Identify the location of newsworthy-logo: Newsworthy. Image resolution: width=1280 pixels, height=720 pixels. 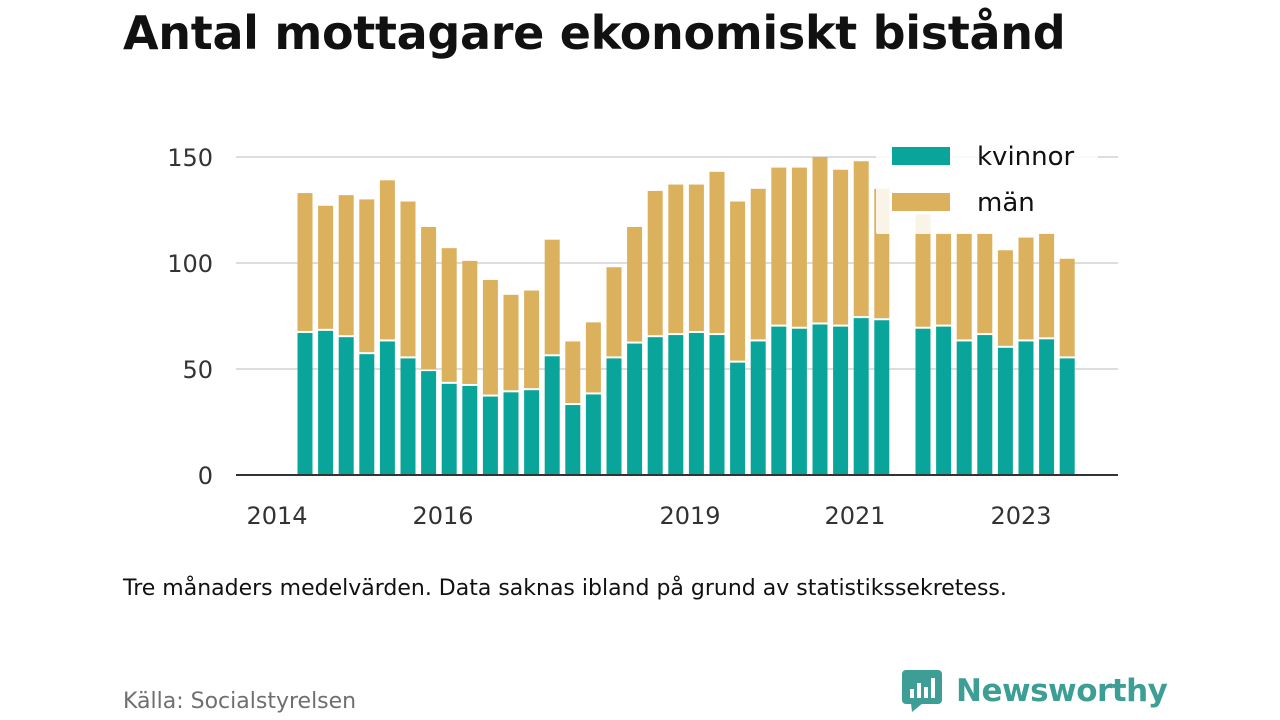
(1035, 691).